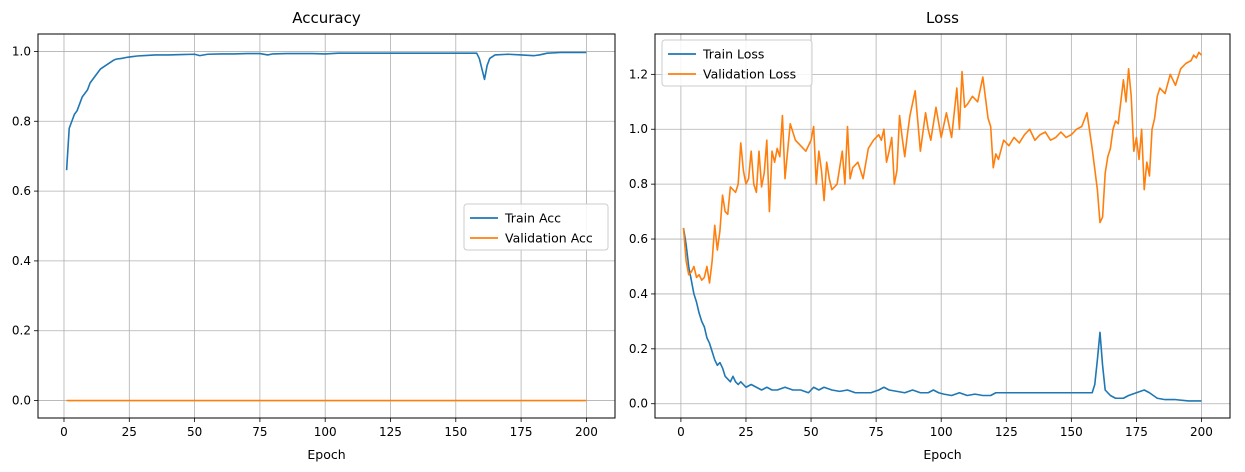 The image size is (1245, 472). What do you see at coordinates (532, 218) in the screenshot?
I see `legend-label: Train Acc` at bounding box center [532, 218].